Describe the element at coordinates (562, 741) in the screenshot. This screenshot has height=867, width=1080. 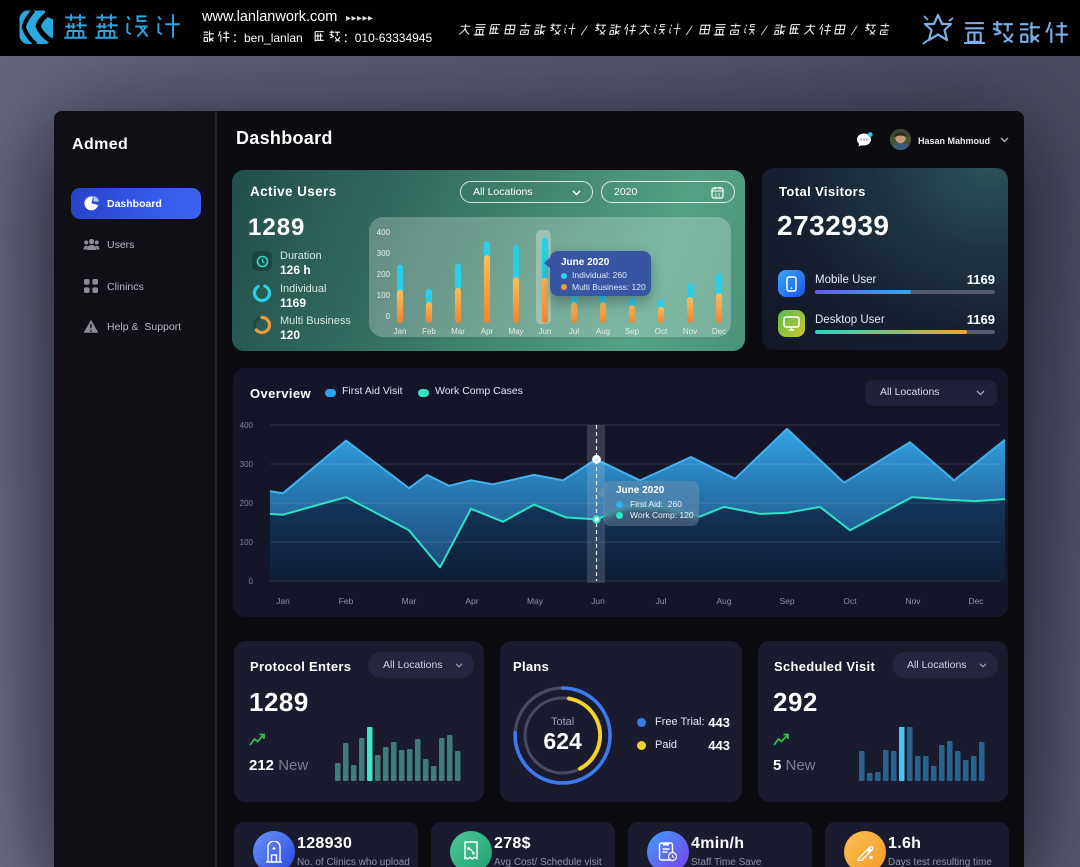
I see `svg-text: 624` at that location.